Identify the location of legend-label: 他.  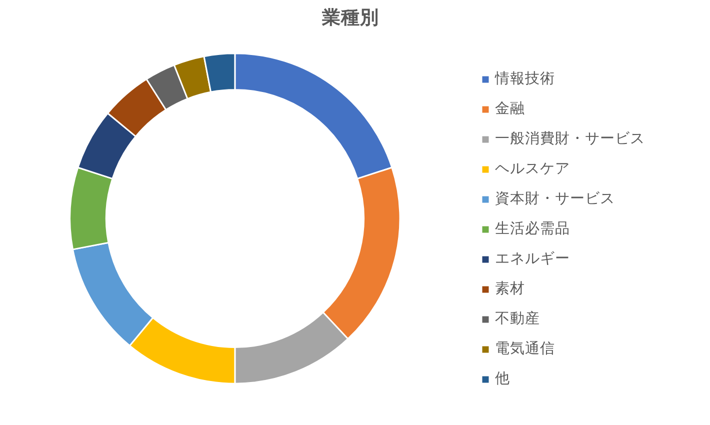
(503, 378).